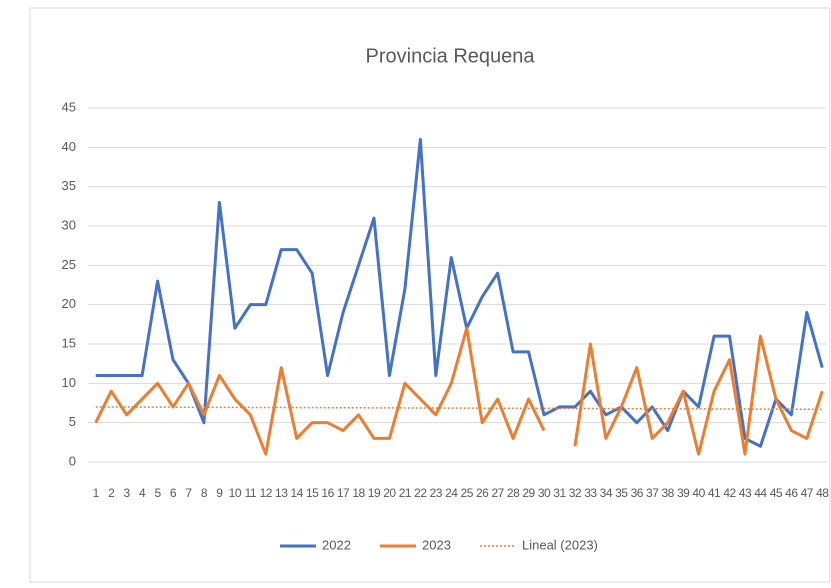  I want to click on y-tick-label: 15, so click(69, 342).